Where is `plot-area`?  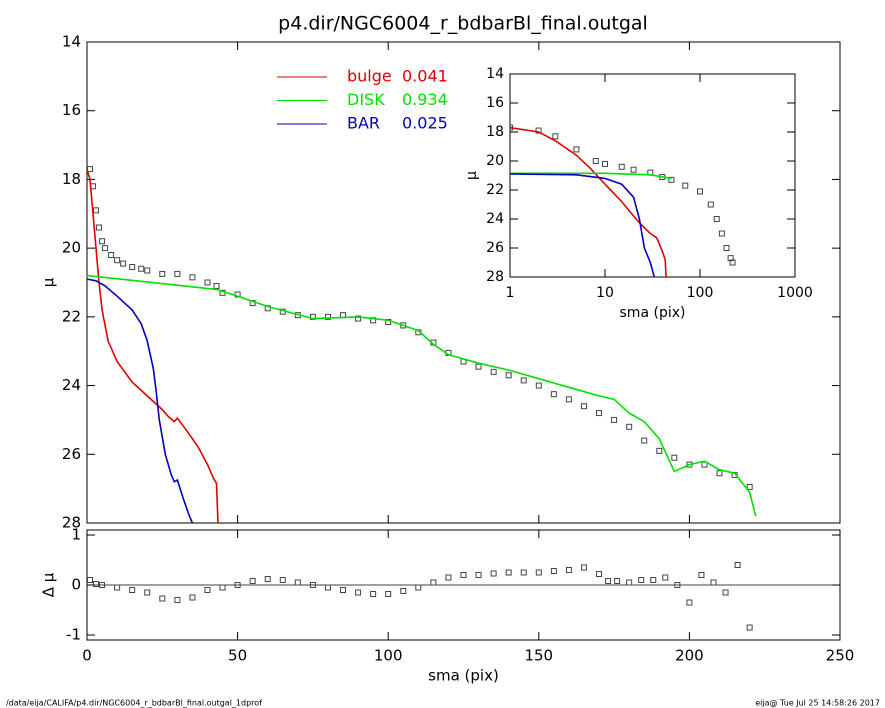 plot-area is located at coordinates (652, 175).